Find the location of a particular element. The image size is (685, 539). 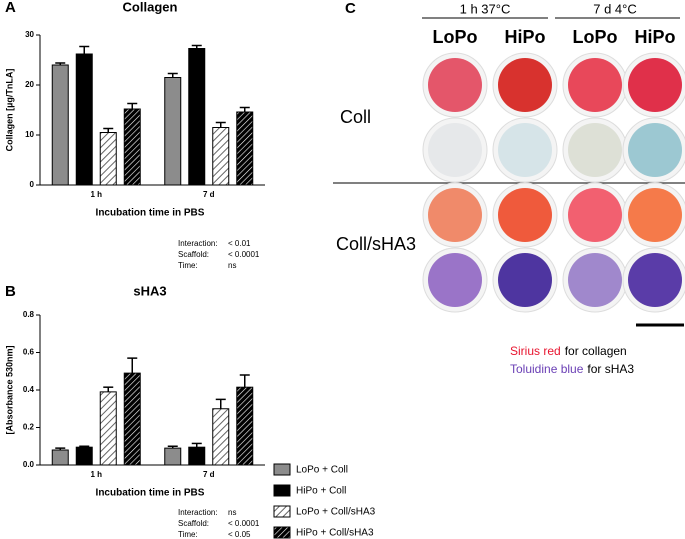

legend-label: LoPo + Coll/sHA3 is located at coordinates (336, 512).